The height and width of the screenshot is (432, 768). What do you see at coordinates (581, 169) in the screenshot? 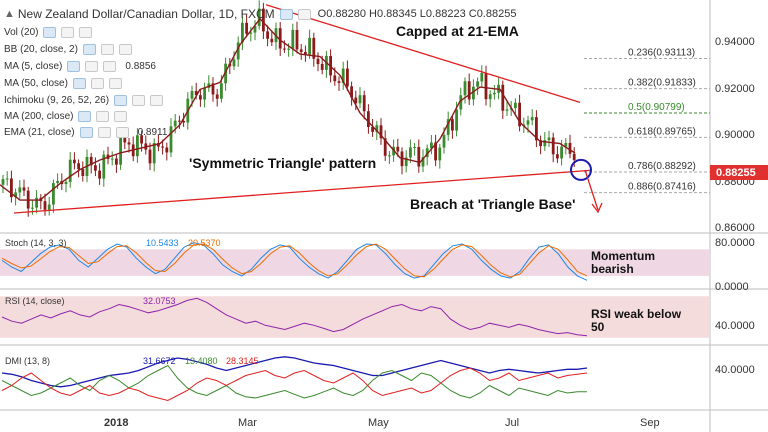
I see `breach-circle` at bounding box center [581, 169].